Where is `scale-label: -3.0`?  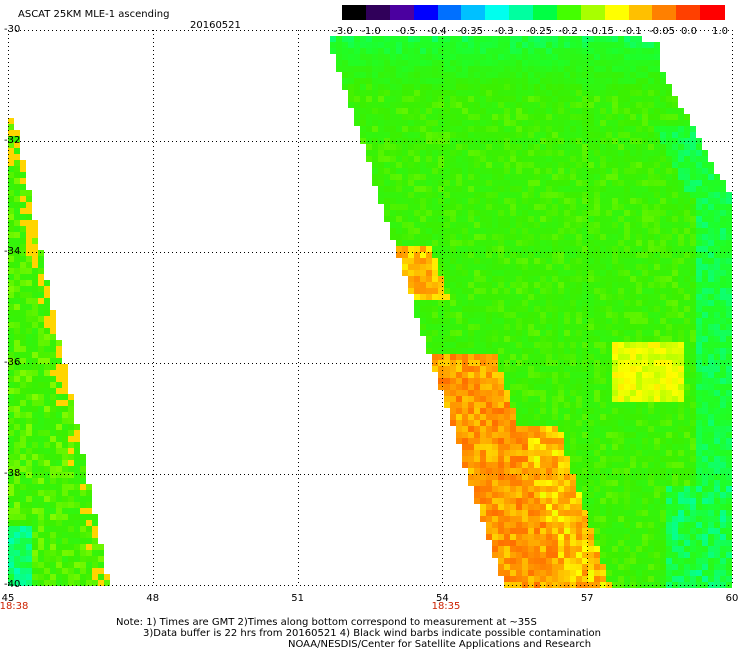 scale-label: -3.0 is located at coordinates (343, 31).